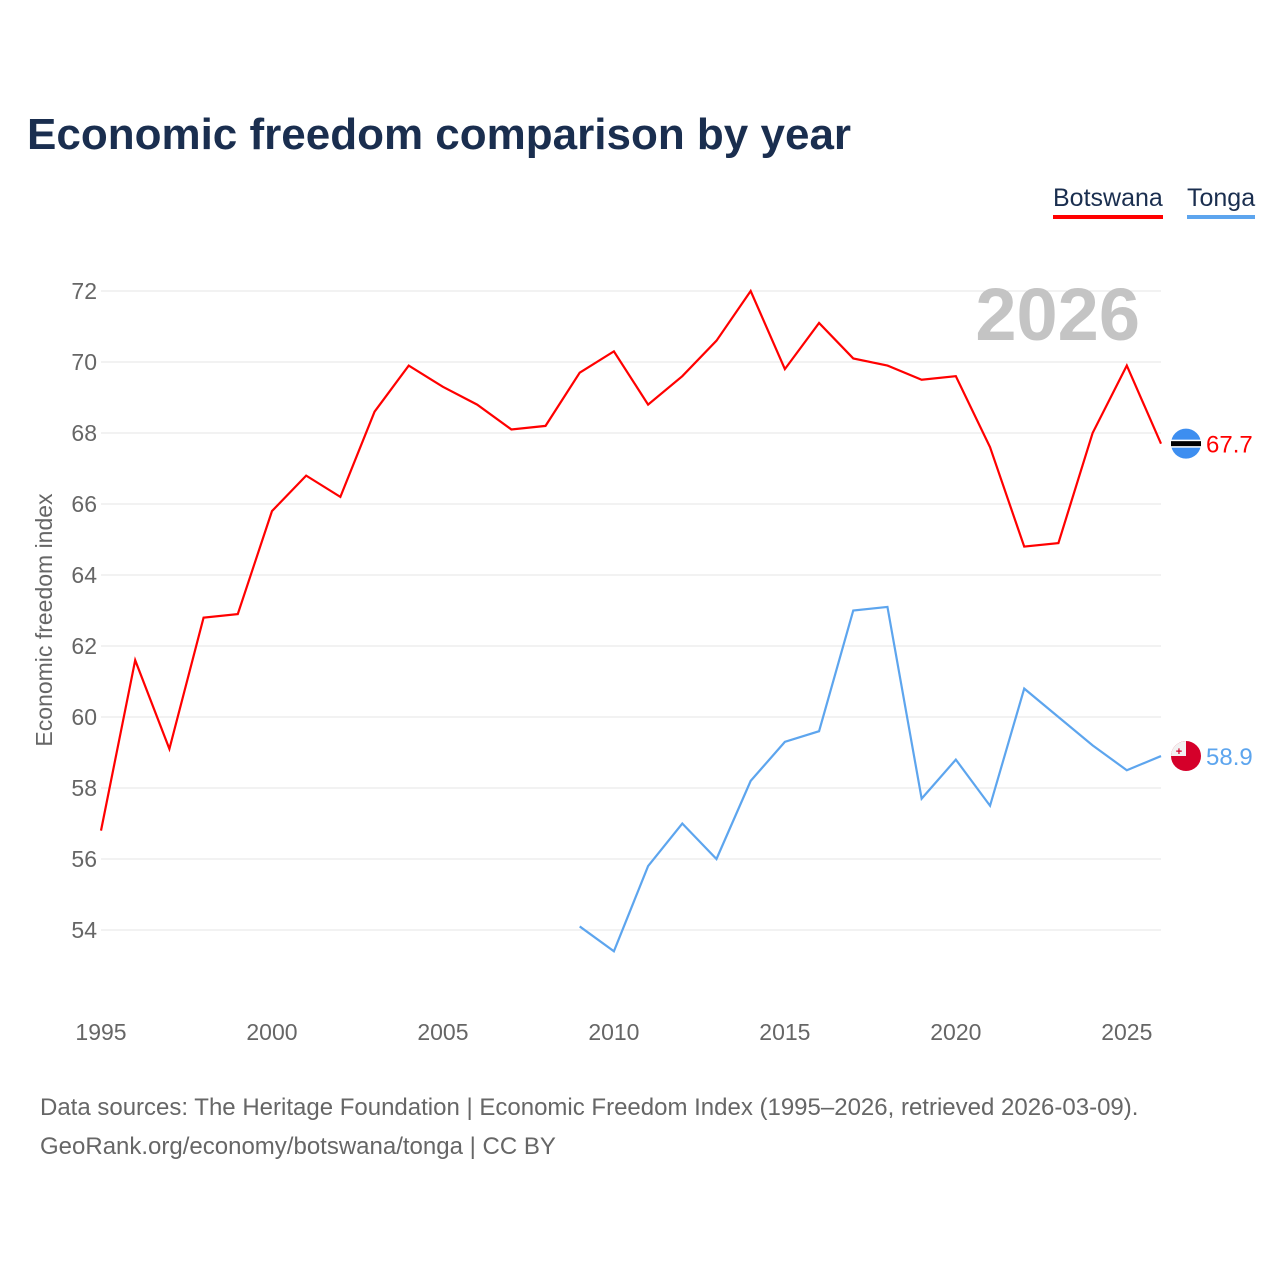 The height and width of the screenshot is (1280, 1280). Describe the element at coordinates (1186, 444) in the screenshot. I see `flag-stripe` at that location.